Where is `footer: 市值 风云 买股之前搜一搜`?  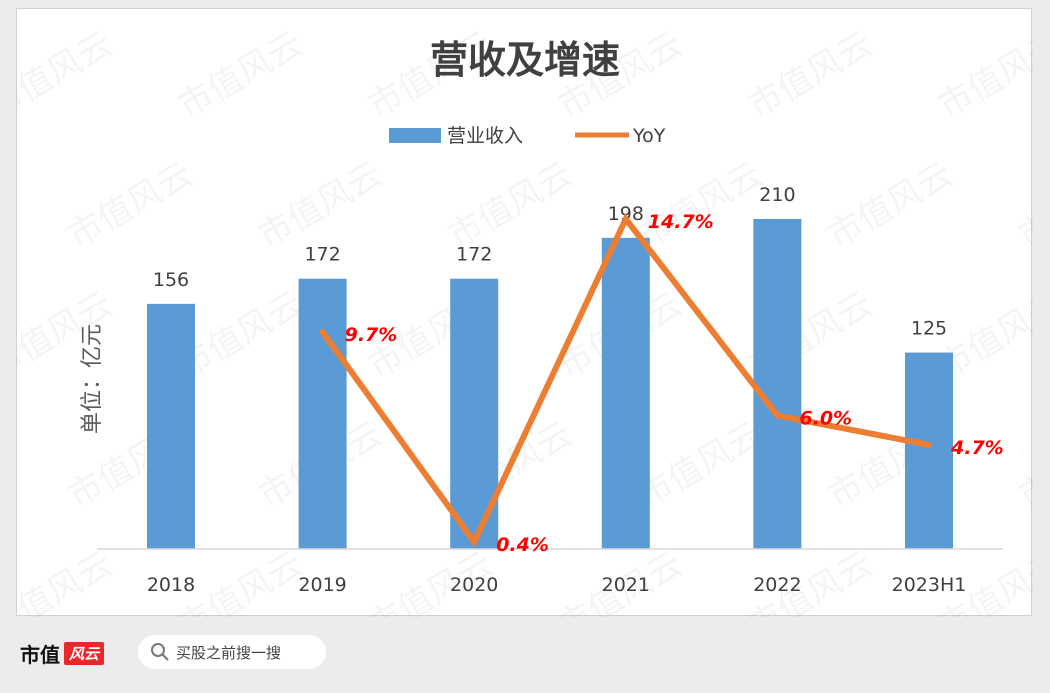
footer: 市值 风云 买股之前搜一搜 is located at coordinates (525, 657).